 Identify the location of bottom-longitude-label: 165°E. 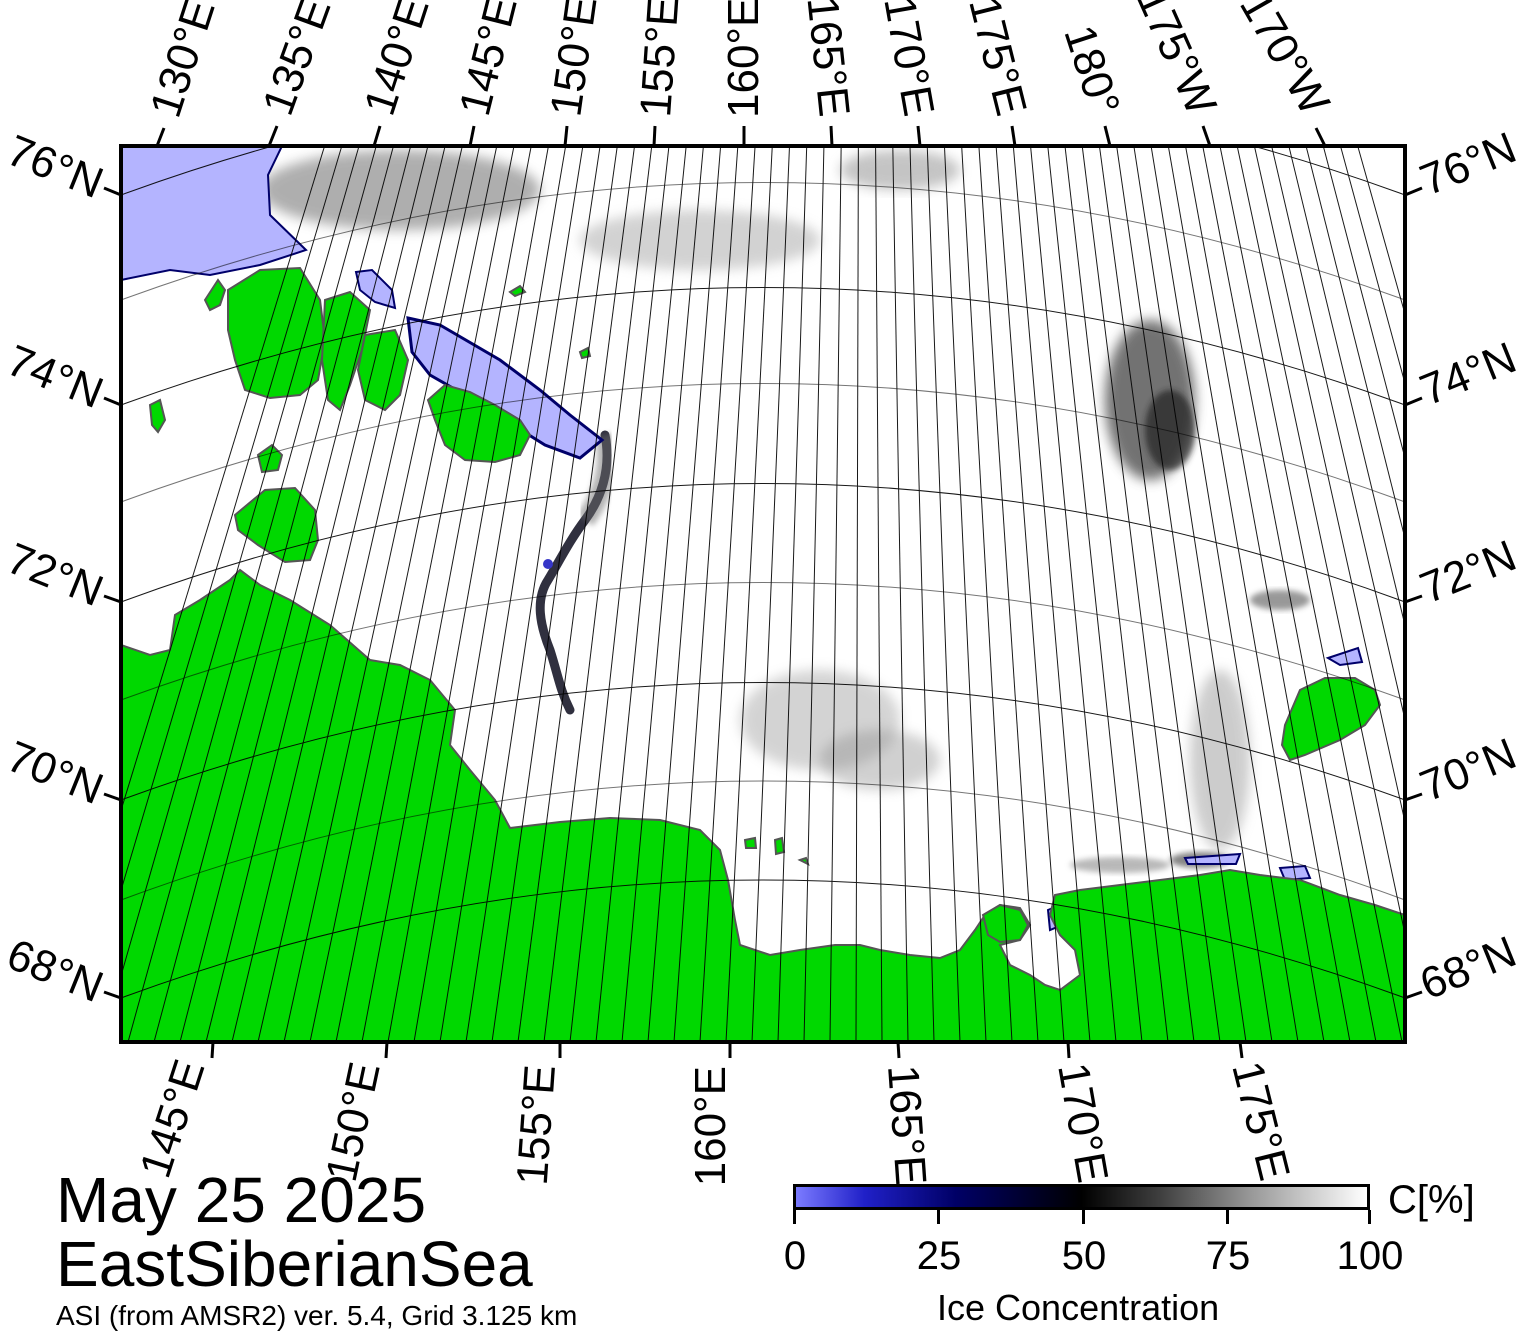
(906, 1124).